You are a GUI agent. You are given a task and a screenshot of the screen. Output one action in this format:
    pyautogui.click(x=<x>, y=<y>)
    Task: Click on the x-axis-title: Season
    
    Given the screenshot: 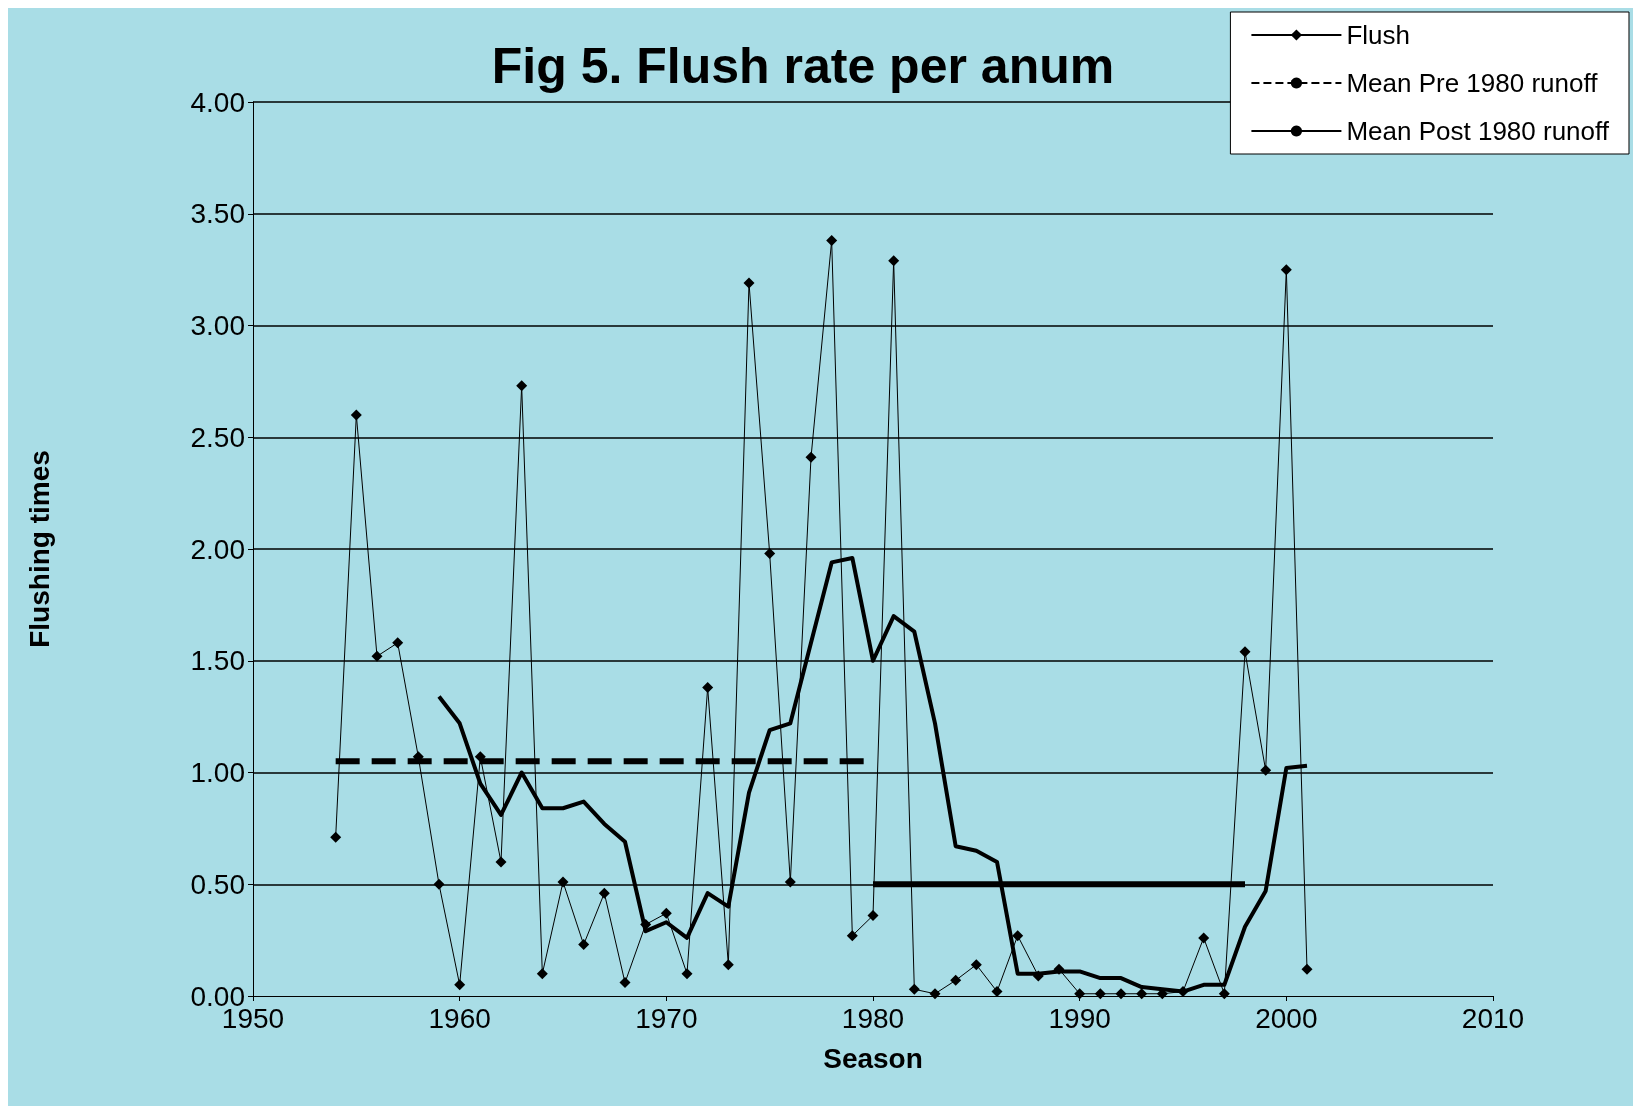 What is the action you would take?
    pyautogui.click(x=873, y=1058)
    